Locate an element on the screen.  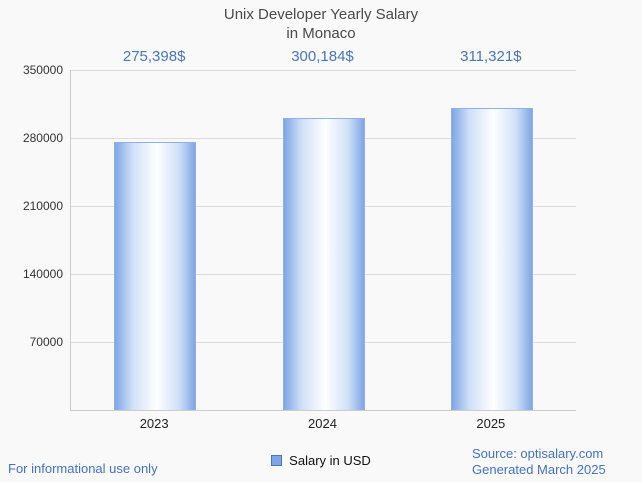
x-tick-label-2024: 2024 is located at coordinates (322, 423).